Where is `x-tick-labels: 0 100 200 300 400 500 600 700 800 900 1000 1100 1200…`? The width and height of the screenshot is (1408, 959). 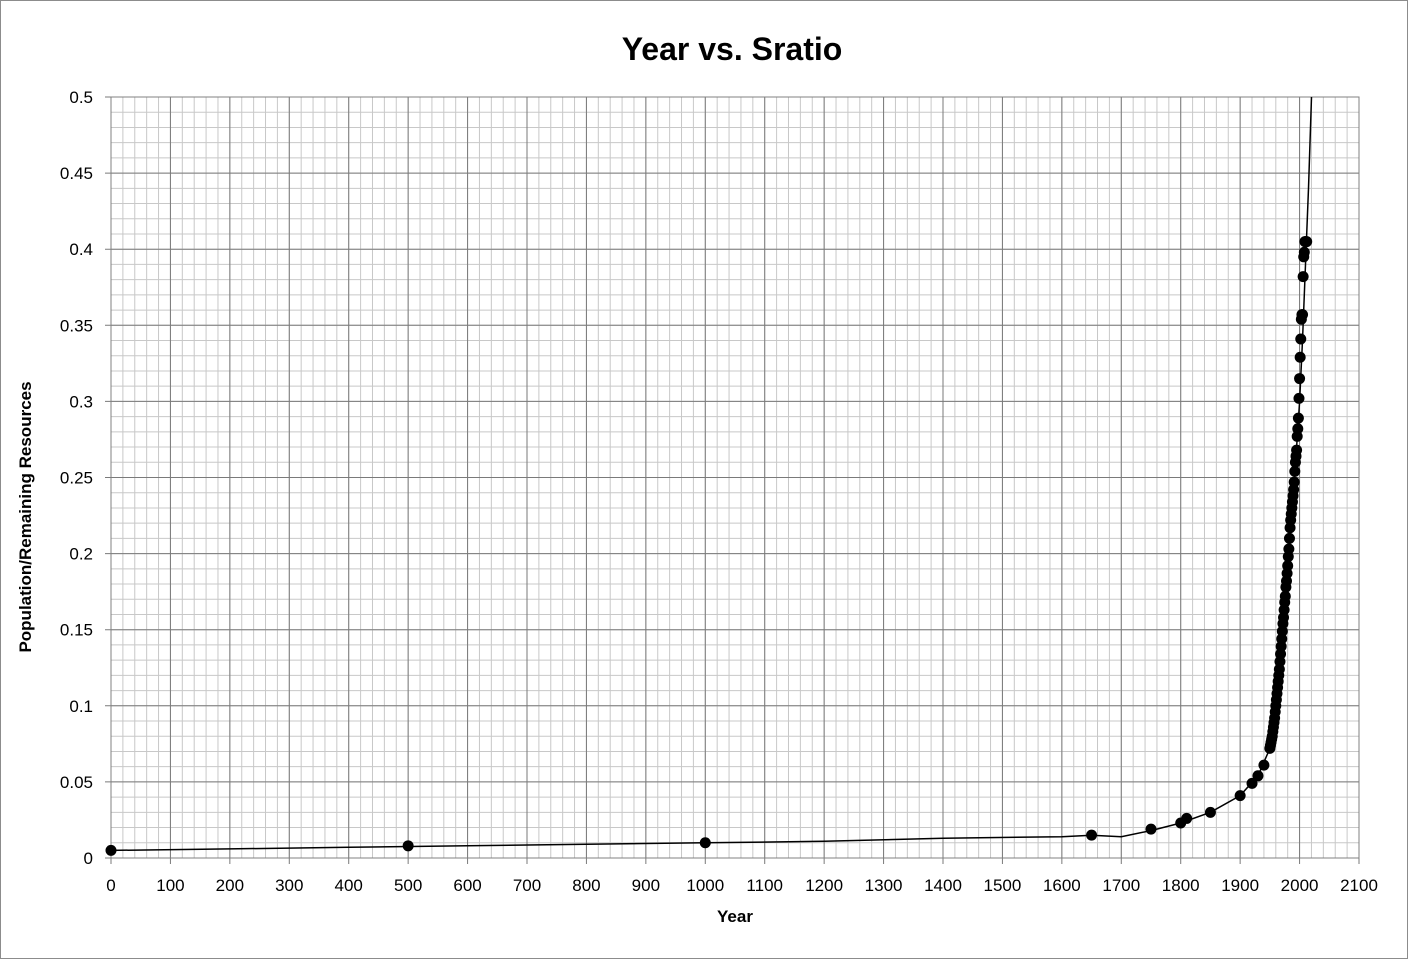 x-tick-labels: 0 100 200 300 400 500 600 700 800 900 1000 1100 1200… is located at coordinates (742, 885).